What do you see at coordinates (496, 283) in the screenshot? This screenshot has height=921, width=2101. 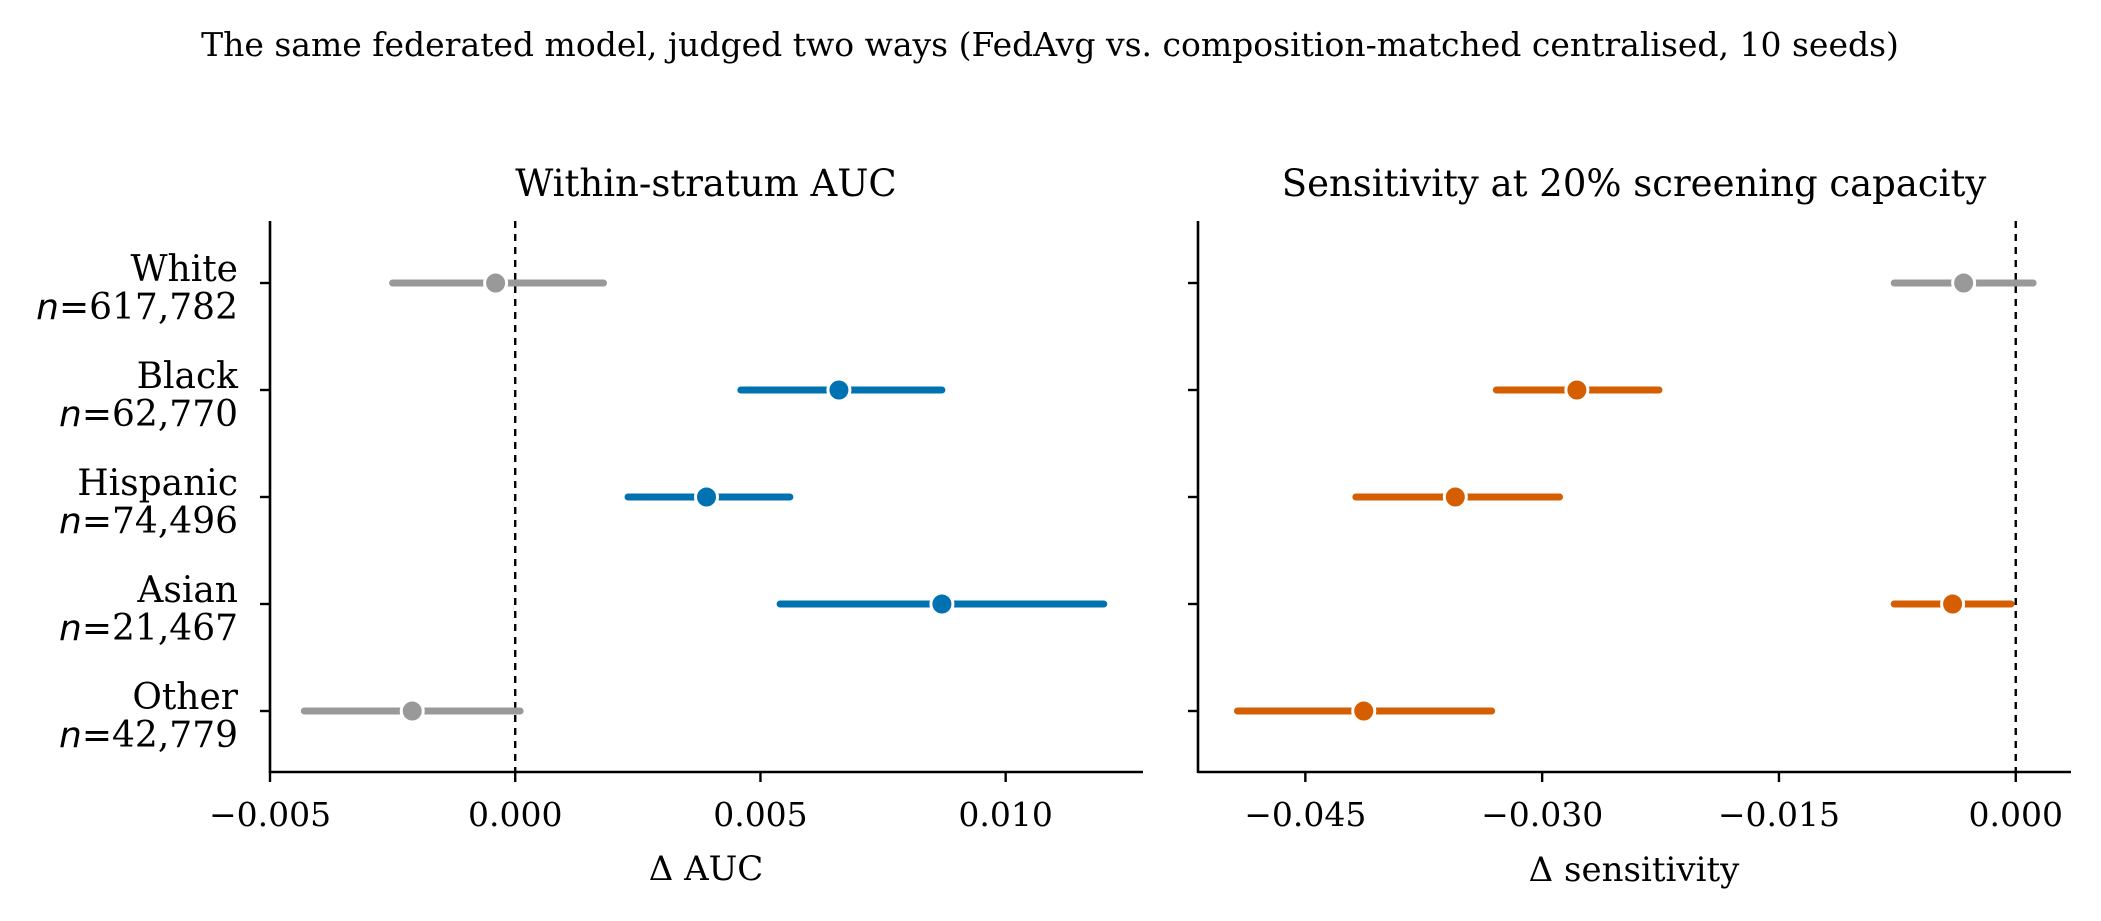 I see `point-auc-white` at bounding box center [496, 283].